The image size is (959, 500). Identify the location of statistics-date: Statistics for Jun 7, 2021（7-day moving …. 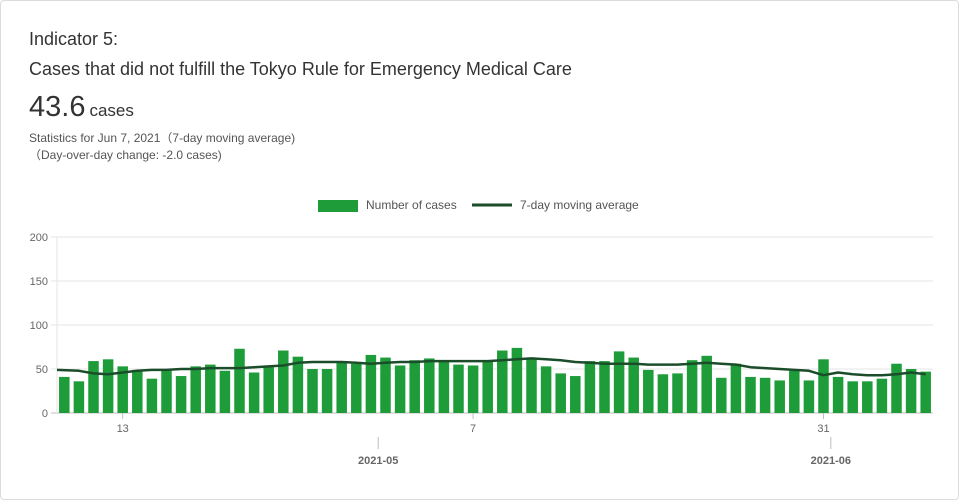
(162, 138).